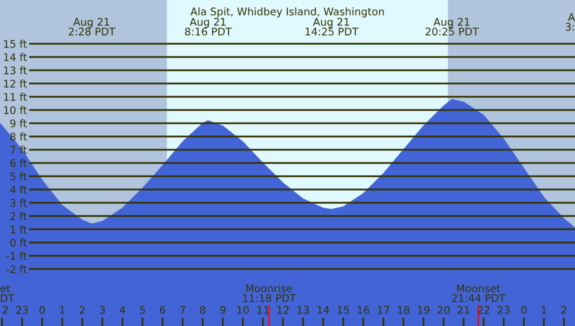 The width and height of the screenshot is (575, 326). Describe the element at coordinates (123, 310) in the screenshot. I see `x-tick-label: 4` at that location.